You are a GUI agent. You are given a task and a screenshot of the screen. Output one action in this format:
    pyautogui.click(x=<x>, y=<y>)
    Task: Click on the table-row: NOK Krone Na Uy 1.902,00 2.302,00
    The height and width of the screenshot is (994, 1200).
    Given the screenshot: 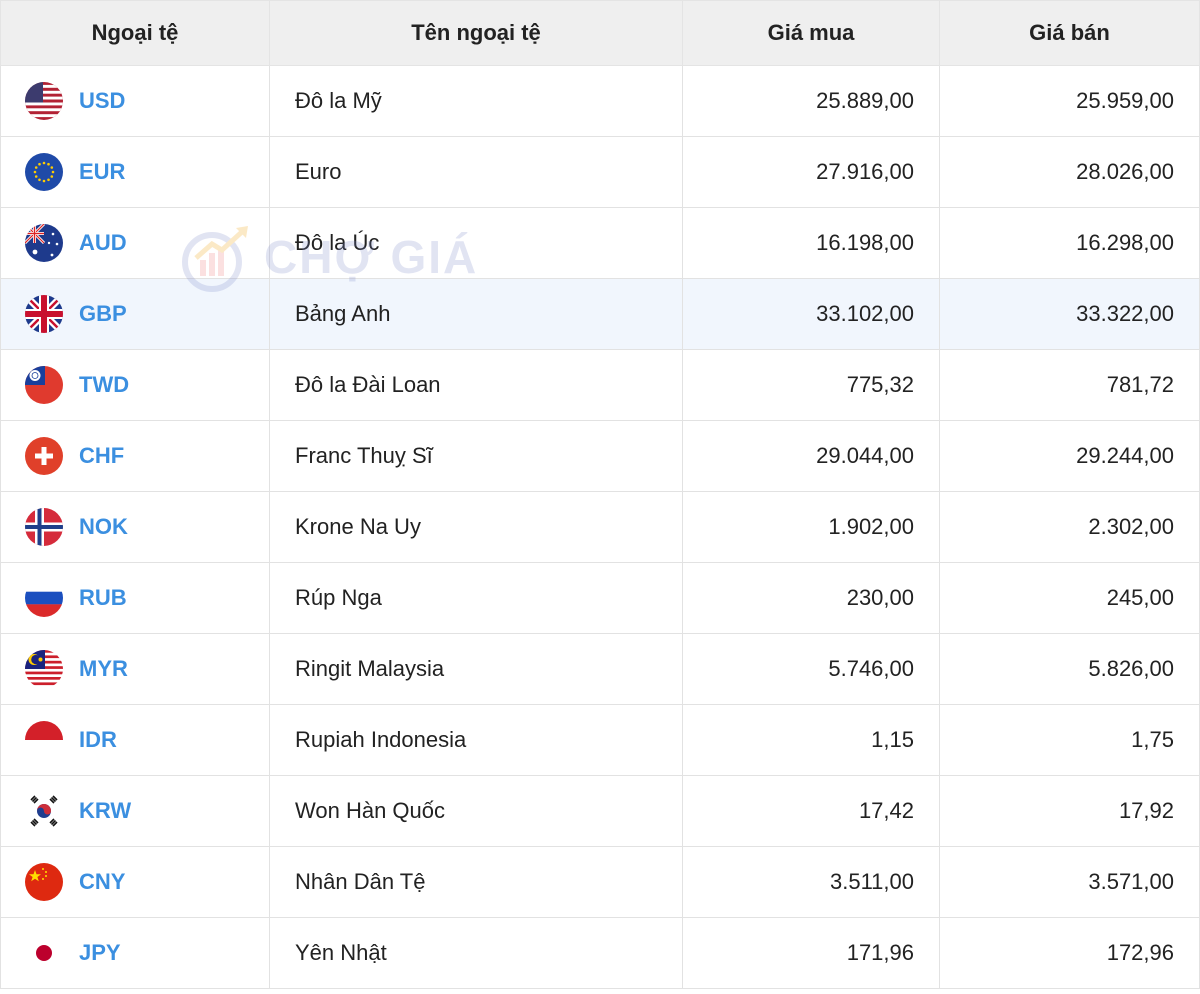 What is the action you would take?
    pyautogui.click(x=600, y=527)
    